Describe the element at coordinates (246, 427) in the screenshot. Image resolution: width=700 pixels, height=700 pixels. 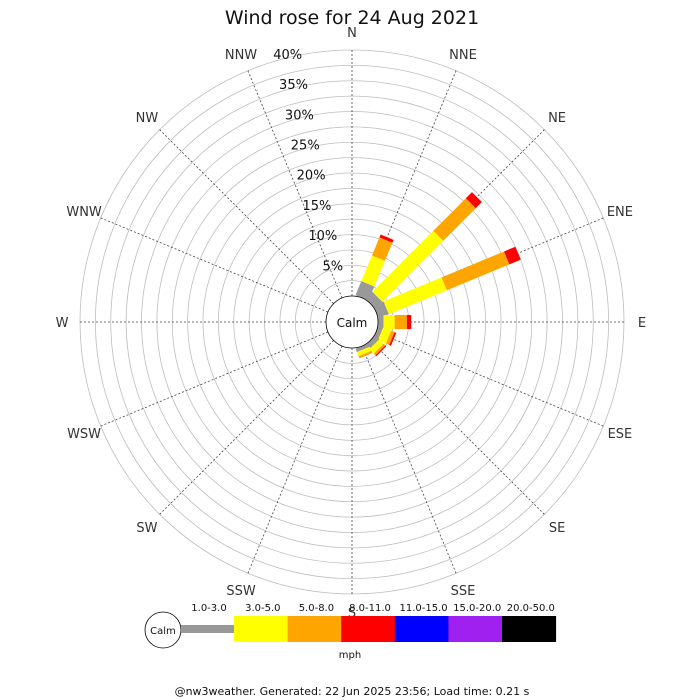
I see `spoke-sw` at that location.